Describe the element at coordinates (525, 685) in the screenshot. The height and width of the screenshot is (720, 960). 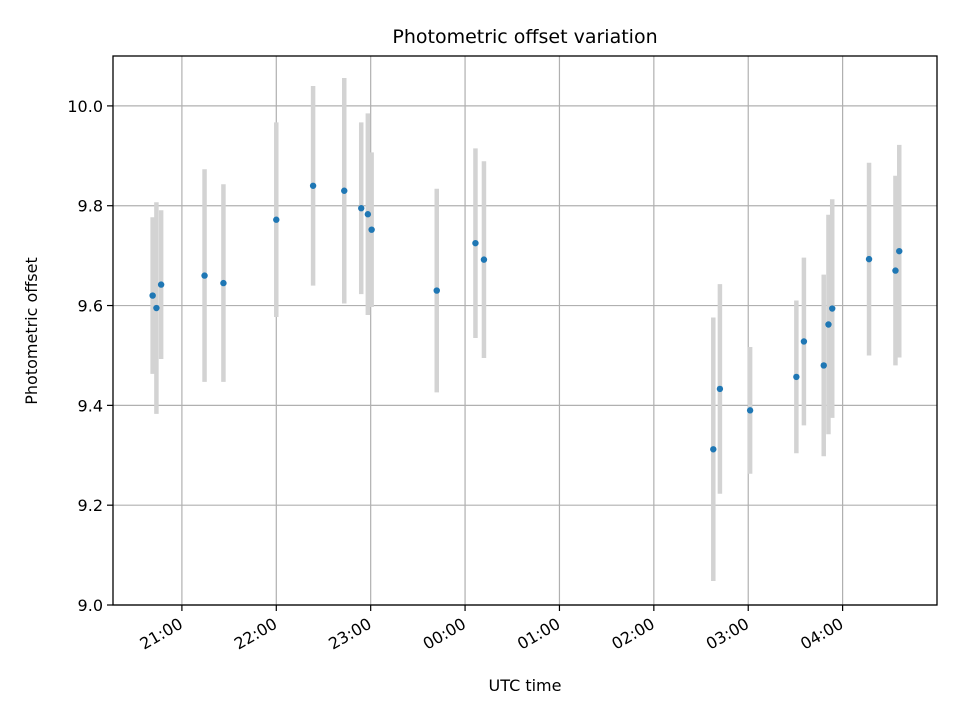
I see `x-axis-label: UTC time` at that location.